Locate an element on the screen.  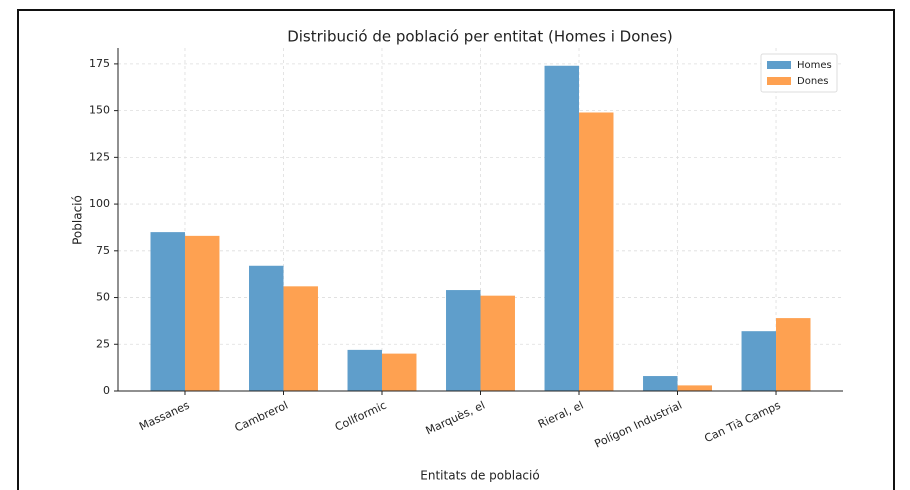
x-tick-label: Can Tià Camps is located at coordinates (742, 422).